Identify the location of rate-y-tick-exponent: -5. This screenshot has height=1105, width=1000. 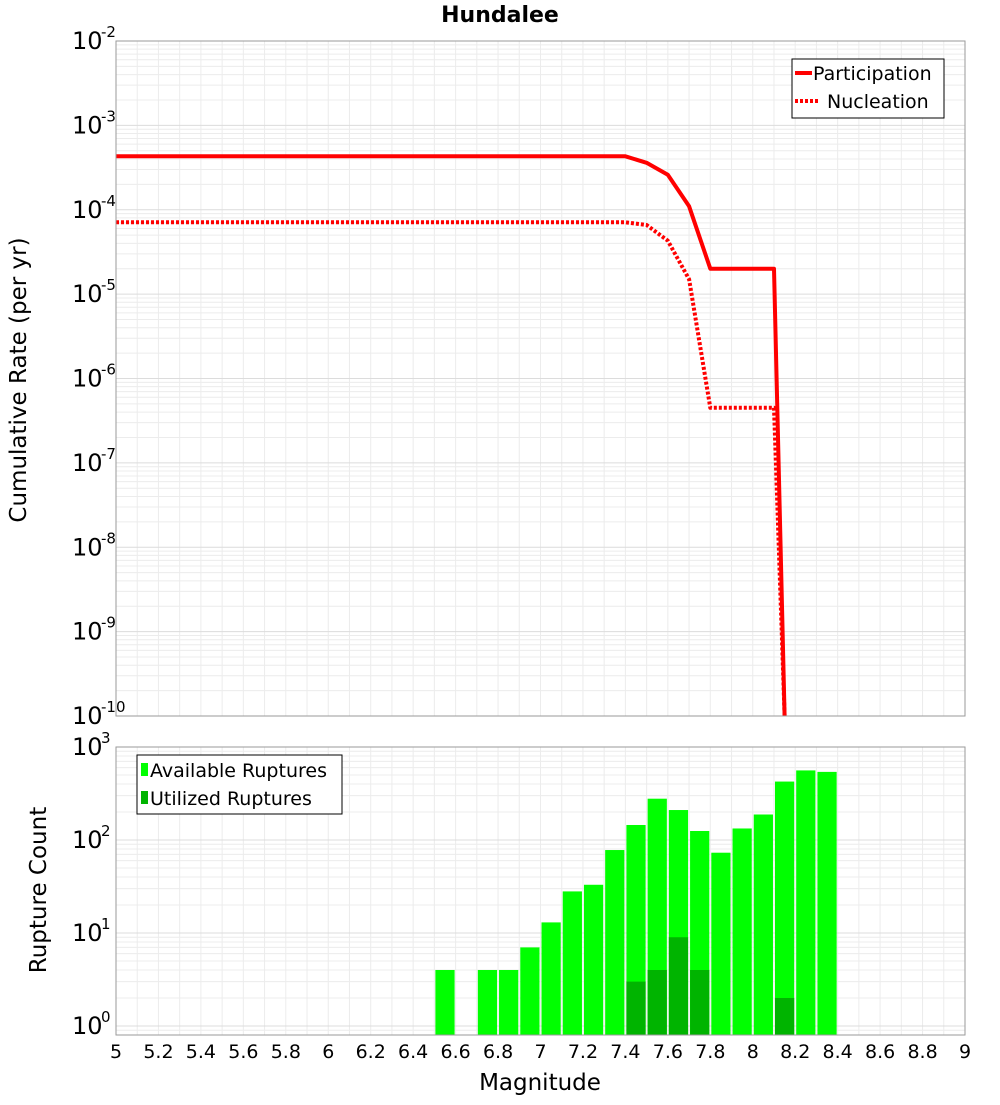
(108, 285).